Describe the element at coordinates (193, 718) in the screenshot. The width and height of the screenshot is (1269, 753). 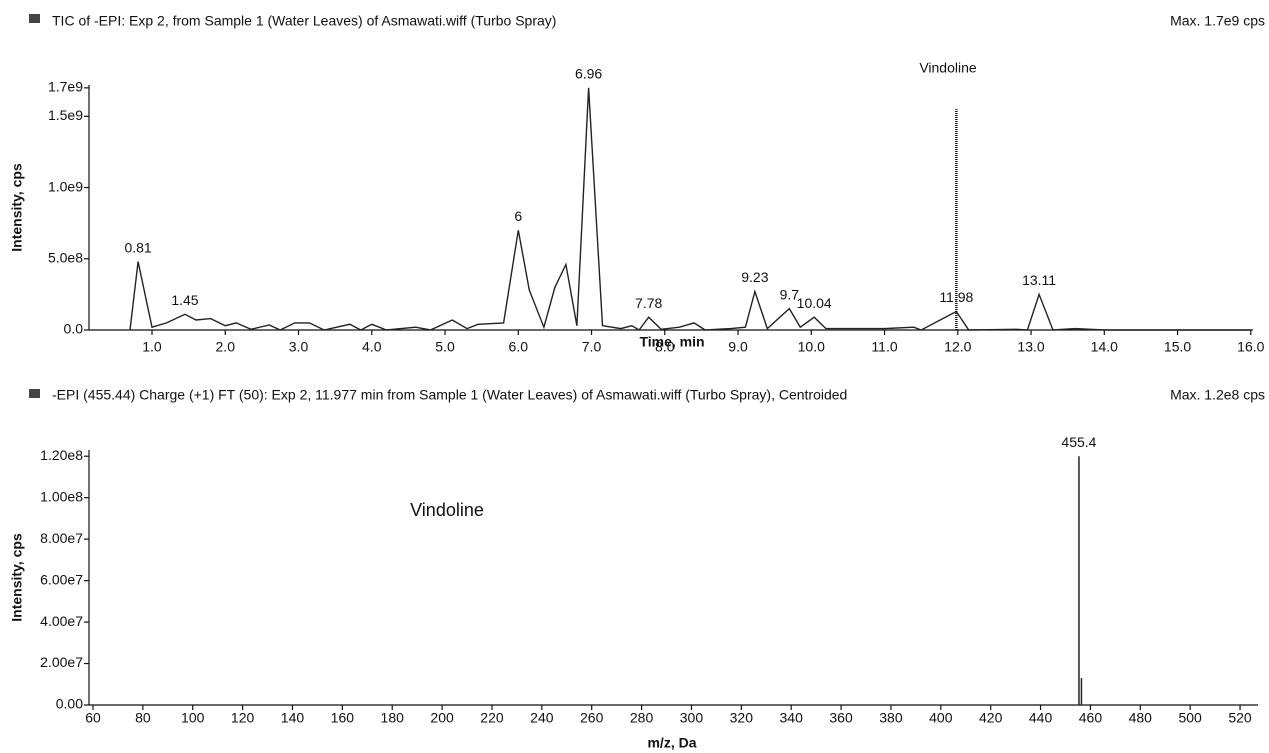
I see `x-tick-label: 100` at that location.